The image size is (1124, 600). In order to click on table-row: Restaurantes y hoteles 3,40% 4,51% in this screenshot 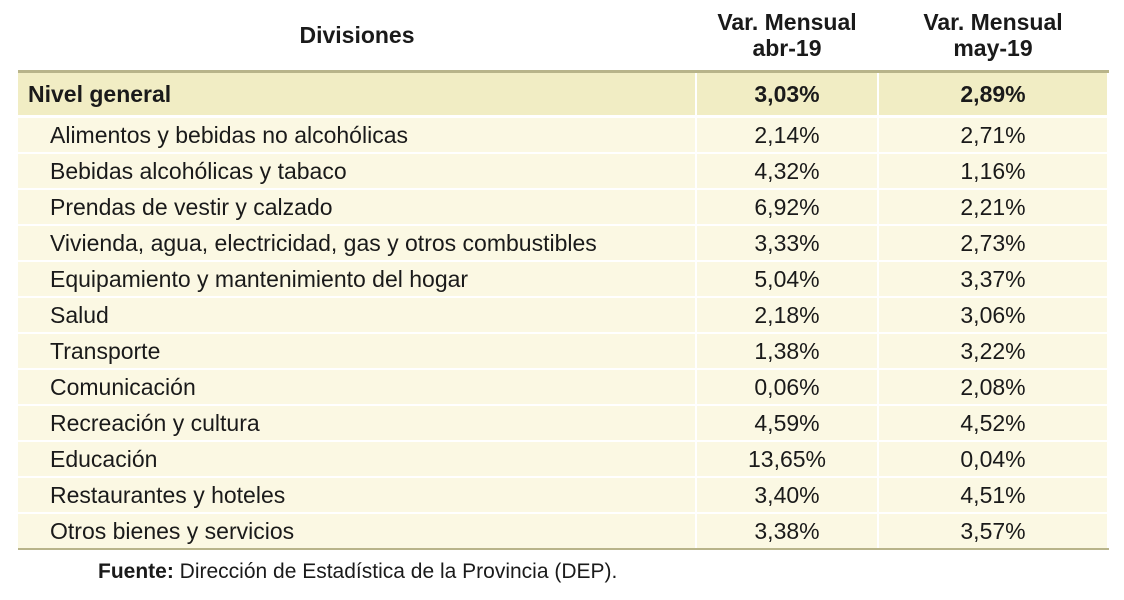, I will do `click(563, 495)`.